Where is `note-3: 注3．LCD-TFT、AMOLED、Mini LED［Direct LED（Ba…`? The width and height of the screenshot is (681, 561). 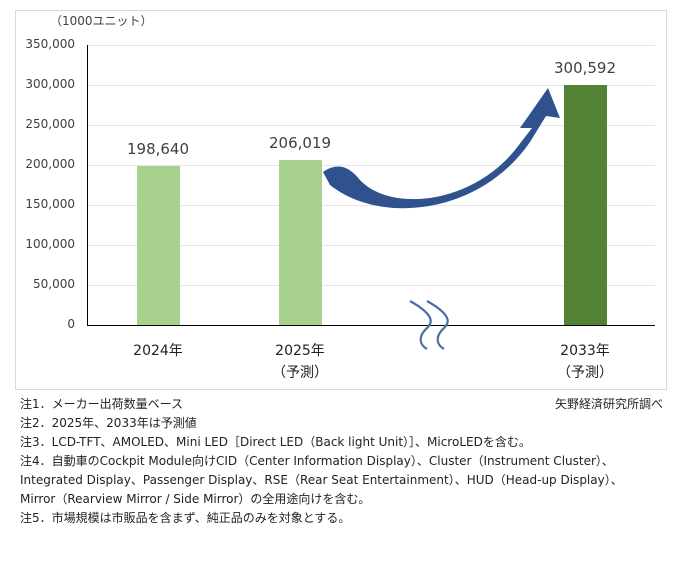
note-3: 注3．LCD-TFT、AMOLED、Mini LED［Direct LED（Ba… is located at coordinates (275, 442).